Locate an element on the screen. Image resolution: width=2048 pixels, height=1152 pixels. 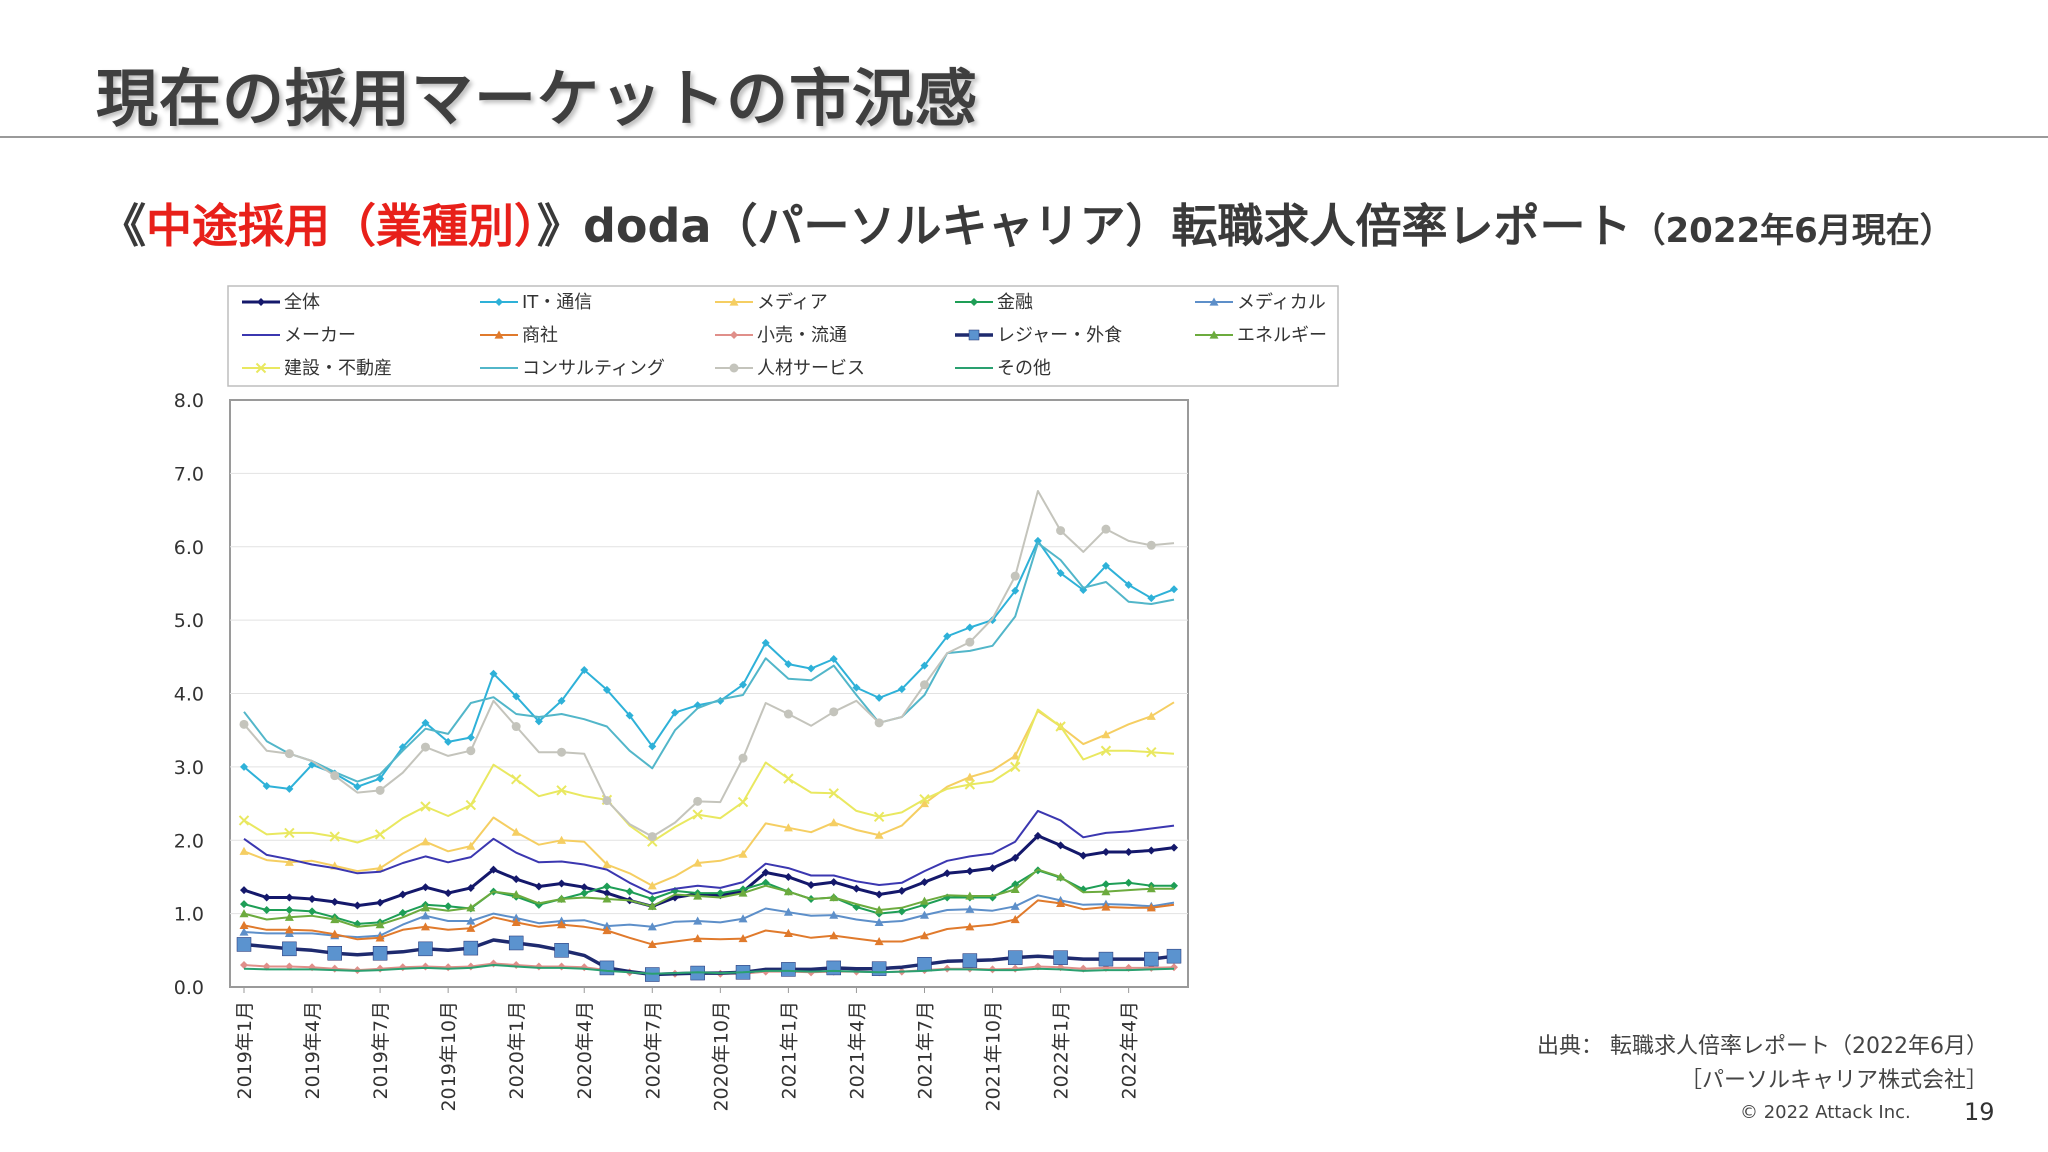
y-tick-label: 3.0 is located at coordinates (189, 768).